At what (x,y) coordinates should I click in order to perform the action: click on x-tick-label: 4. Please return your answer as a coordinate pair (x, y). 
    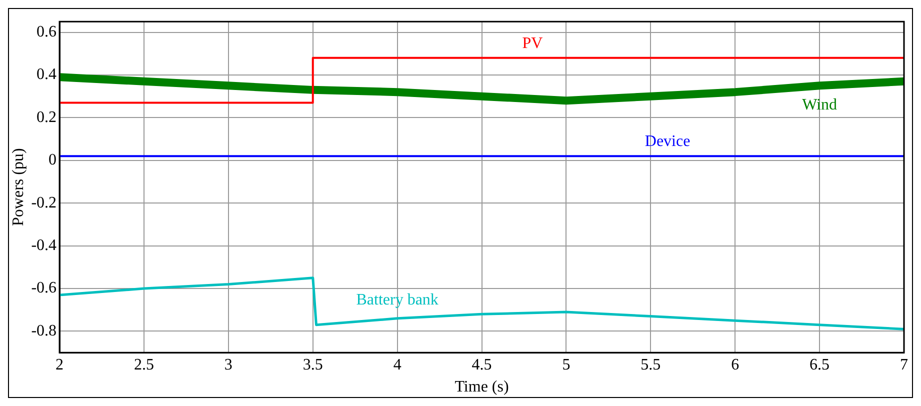
    Looking at the image, I should click on (397, 365).